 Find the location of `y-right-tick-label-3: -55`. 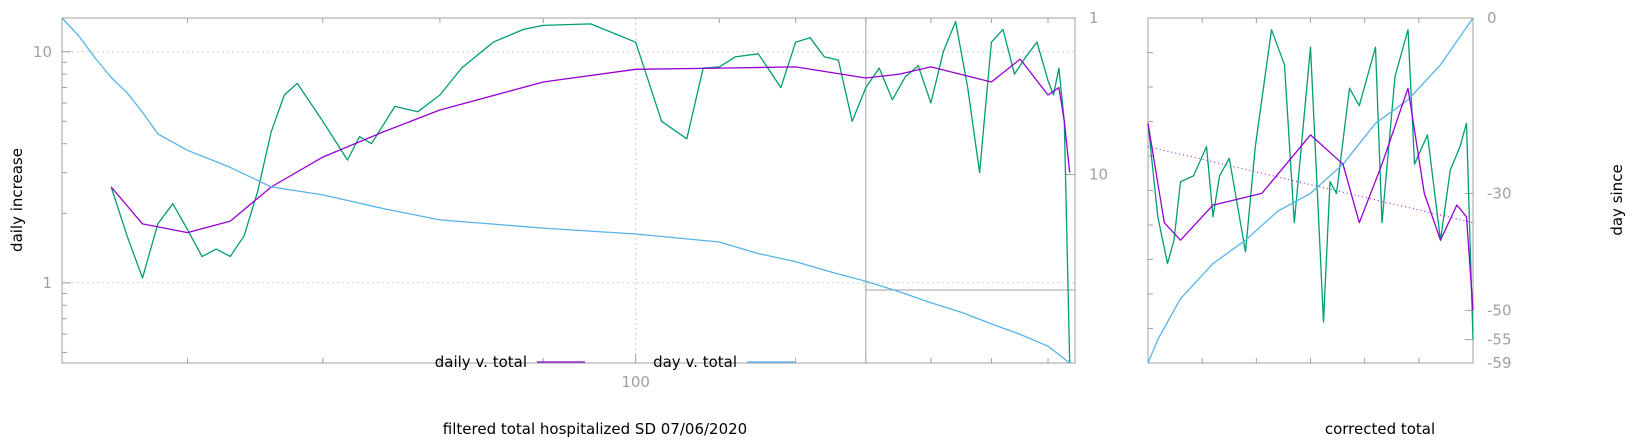

y-right-tick-label-3: -55 is located at coordinates (1499, 340).